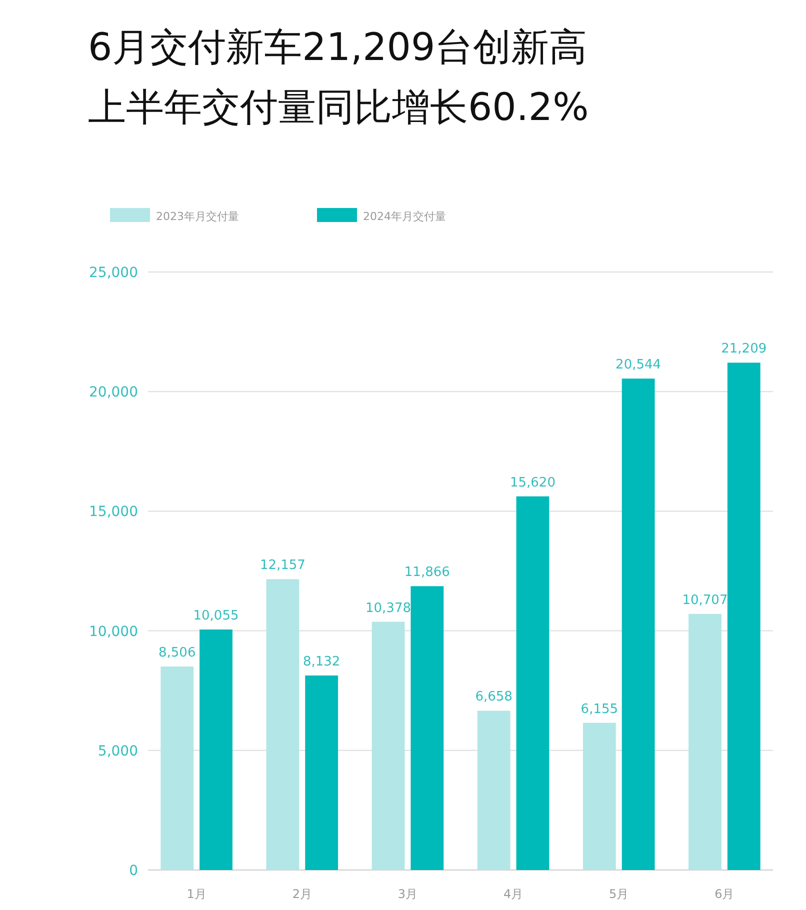  What do you see at coordinates (744, 349) in the screenshot?
I see `data-label: 21,209` at bounding box center [744, 349].